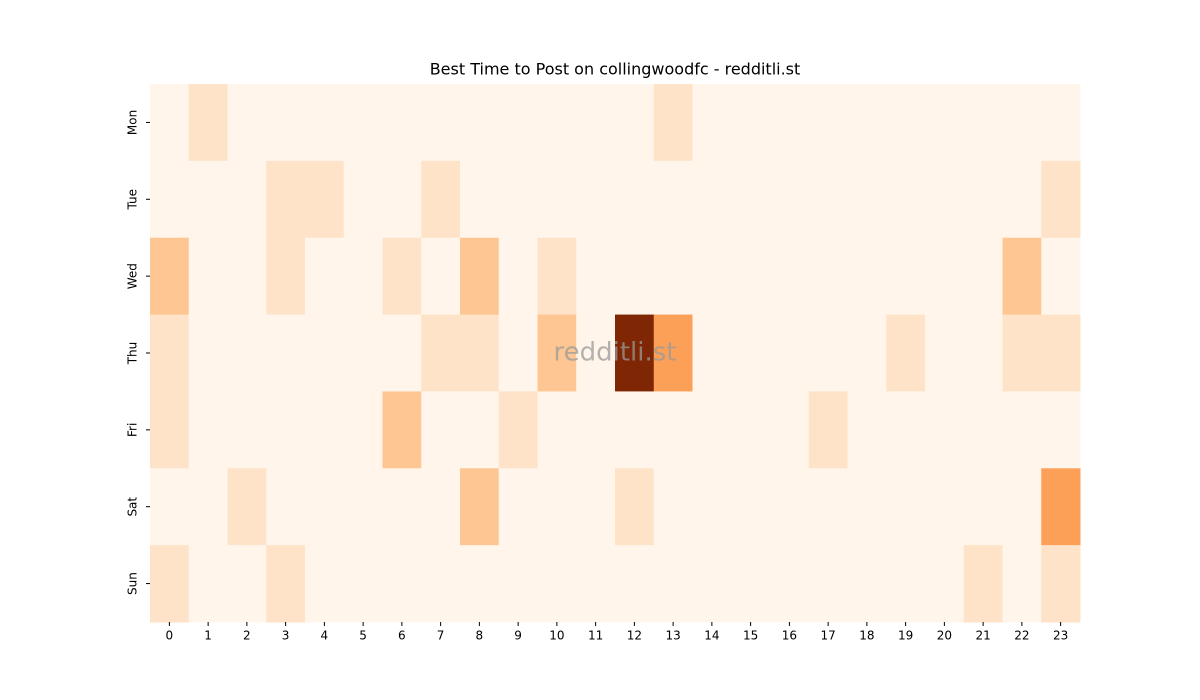  Describe the element at coordinates (595, 636) in the screenshot. I see `x-tick-label: 11` at that location.